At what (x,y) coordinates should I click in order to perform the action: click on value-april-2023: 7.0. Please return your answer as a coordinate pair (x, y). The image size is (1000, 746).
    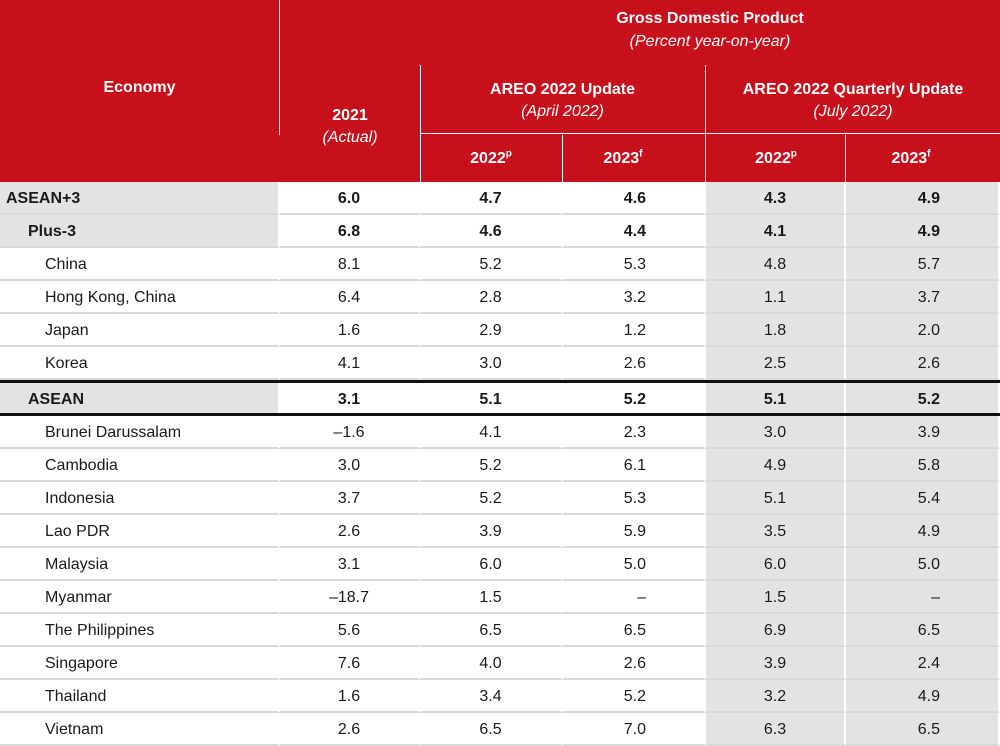
    Looking at the image, I should click on (634, 729).